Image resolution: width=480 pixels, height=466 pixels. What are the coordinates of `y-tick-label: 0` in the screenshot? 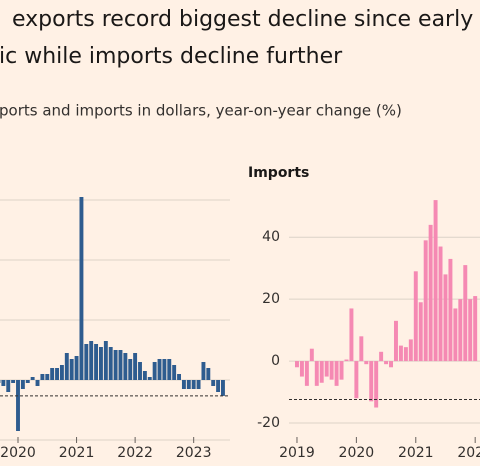 It's located at (275, 361).